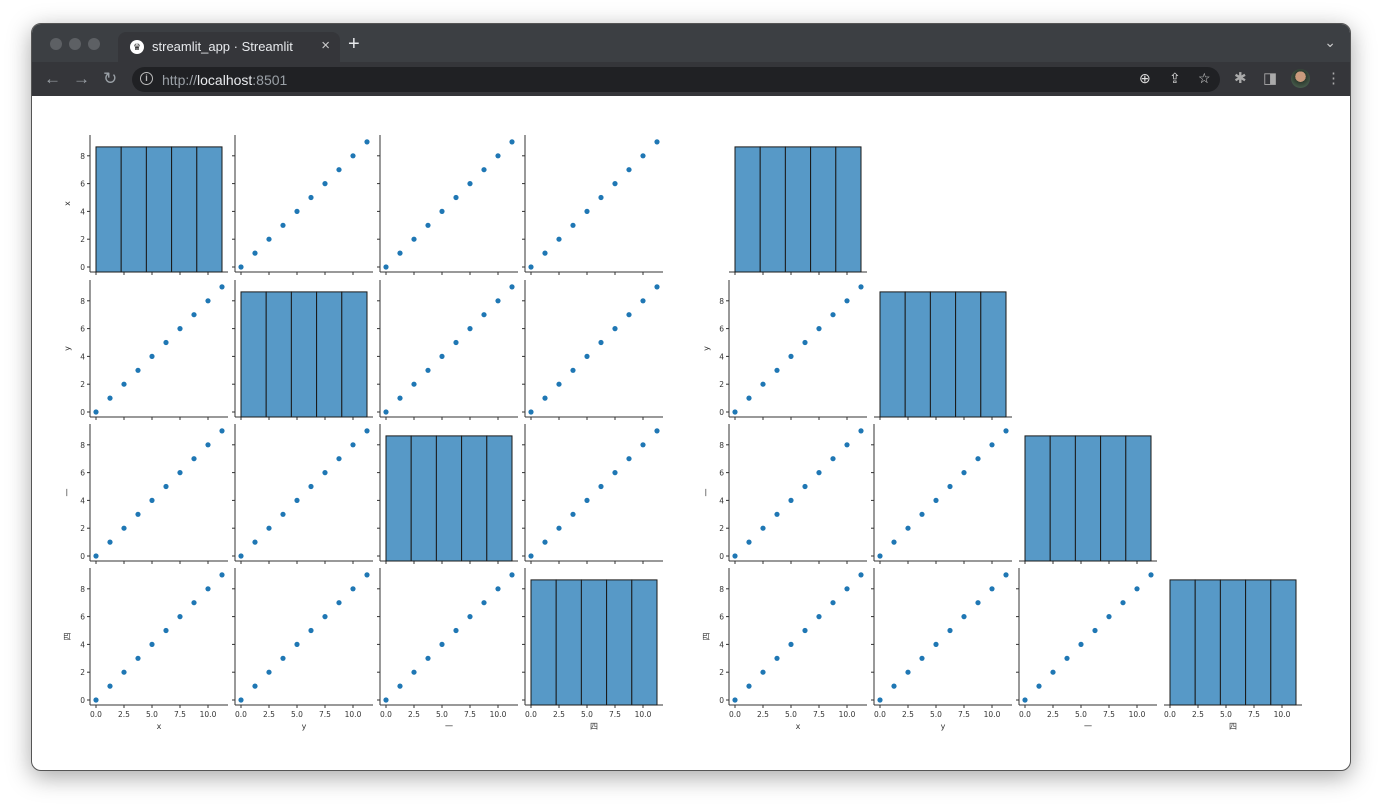 This screenshot has width=1380, height=808. What do you see at coordinates (159, 726) in the screenshot?
I see `x-axis-label: x` at bounding box center [159, 726].